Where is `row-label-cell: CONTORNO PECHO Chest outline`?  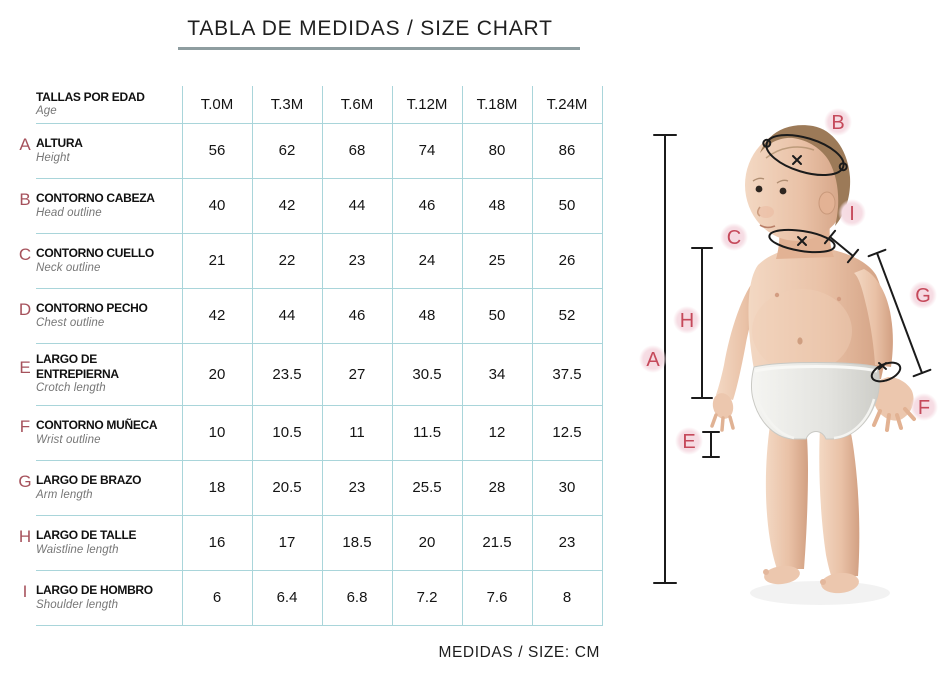
row-label-cell: CONTORNO PECHO Chest outline is located at coordinates (109, 316).